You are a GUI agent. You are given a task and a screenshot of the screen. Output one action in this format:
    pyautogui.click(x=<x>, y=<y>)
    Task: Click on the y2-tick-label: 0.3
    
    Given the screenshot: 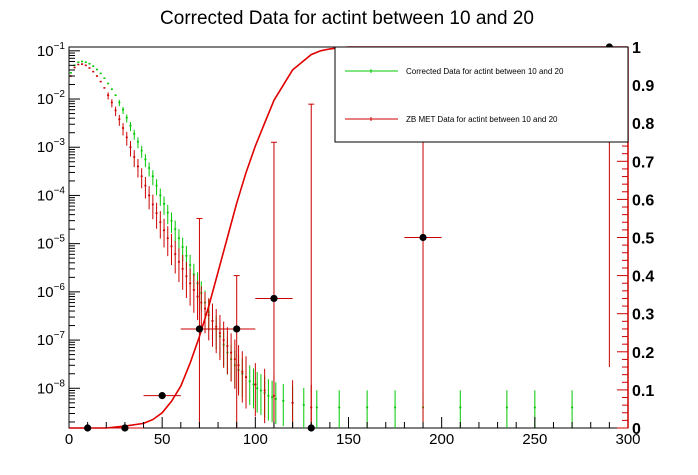 What is the action you would take?
    pyautogui.click(x=643, y=315)
    